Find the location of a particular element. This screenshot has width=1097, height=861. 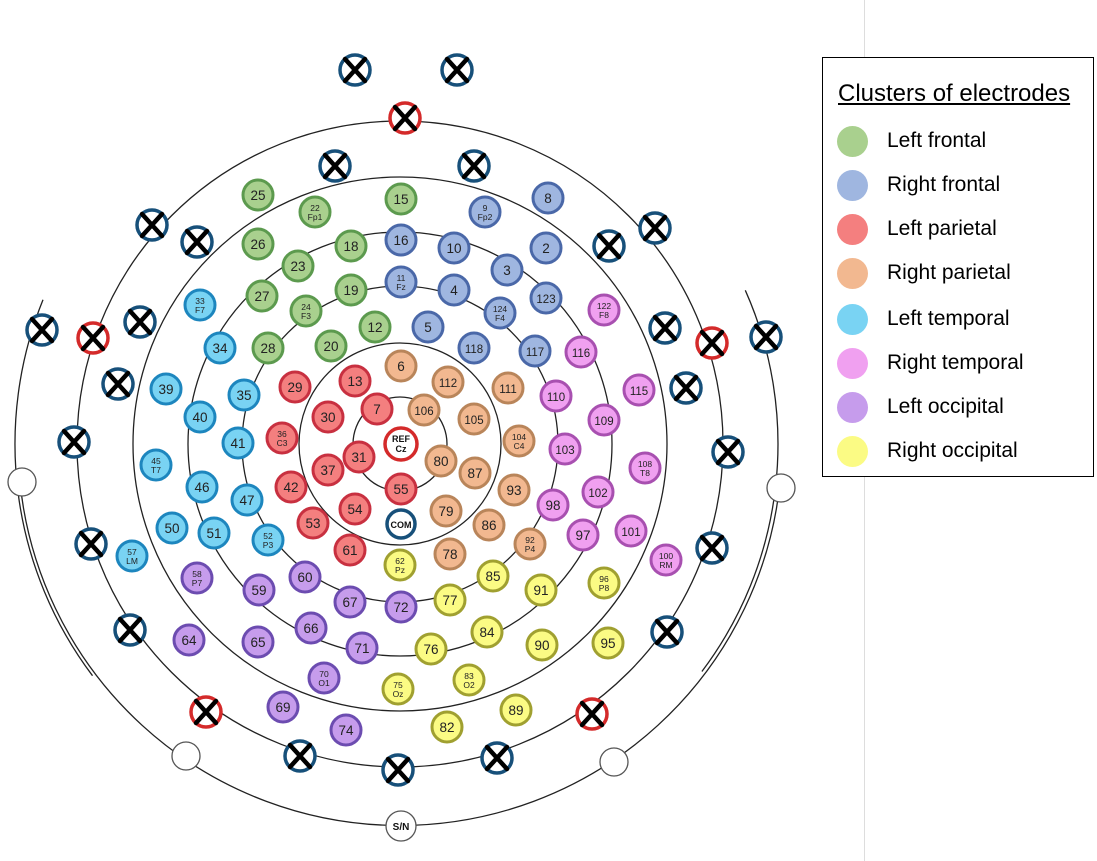

electrode-site: F7 is located at coordinates (200, 310).